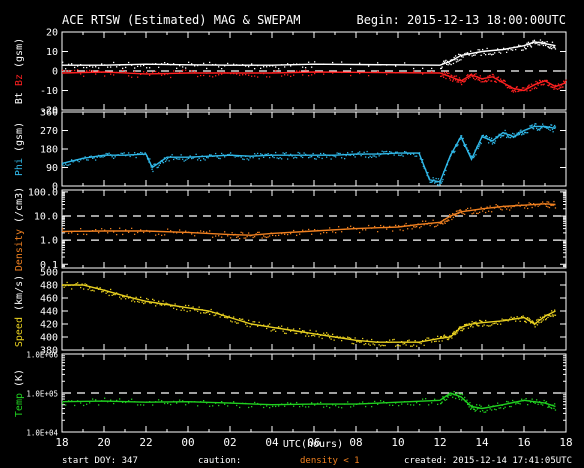  Describe the element at coordinates (19, 83) in the screenshot. I see `y-axis-label-part: Bz` at that location.